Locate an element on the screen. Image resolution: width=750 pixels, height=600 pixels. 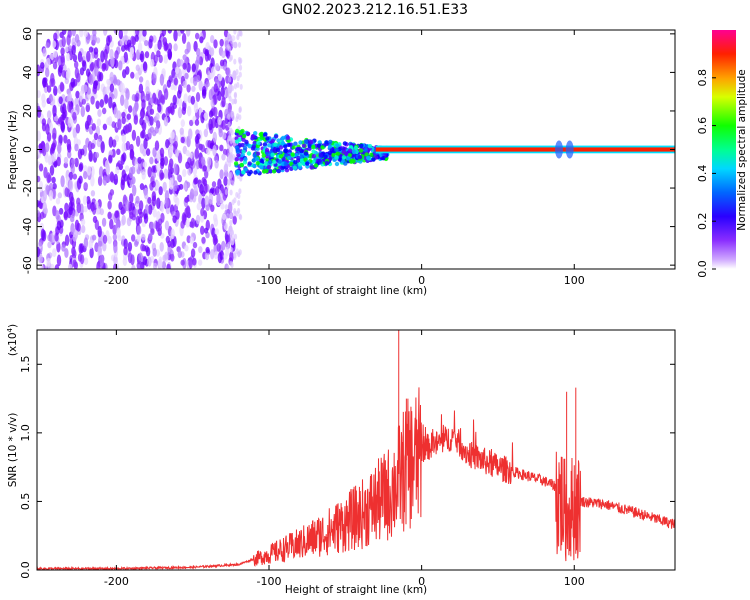
y-tick-label: -60 is located at coordinates (27, 265).